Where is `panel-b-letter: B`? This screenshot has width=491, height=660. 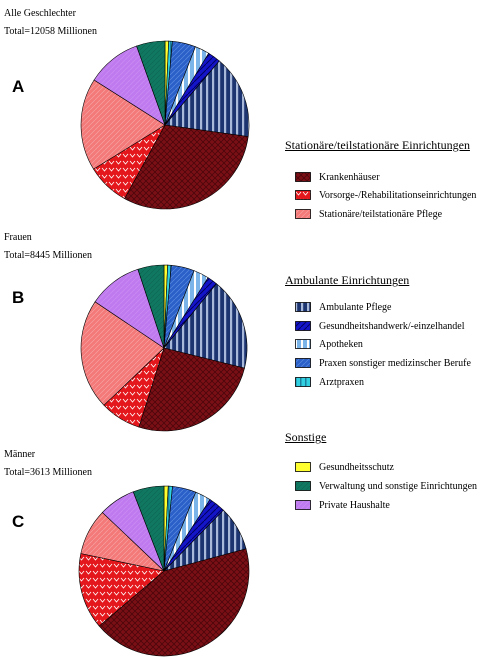
panel-b-letter: B is located at coordinates (18, 297).